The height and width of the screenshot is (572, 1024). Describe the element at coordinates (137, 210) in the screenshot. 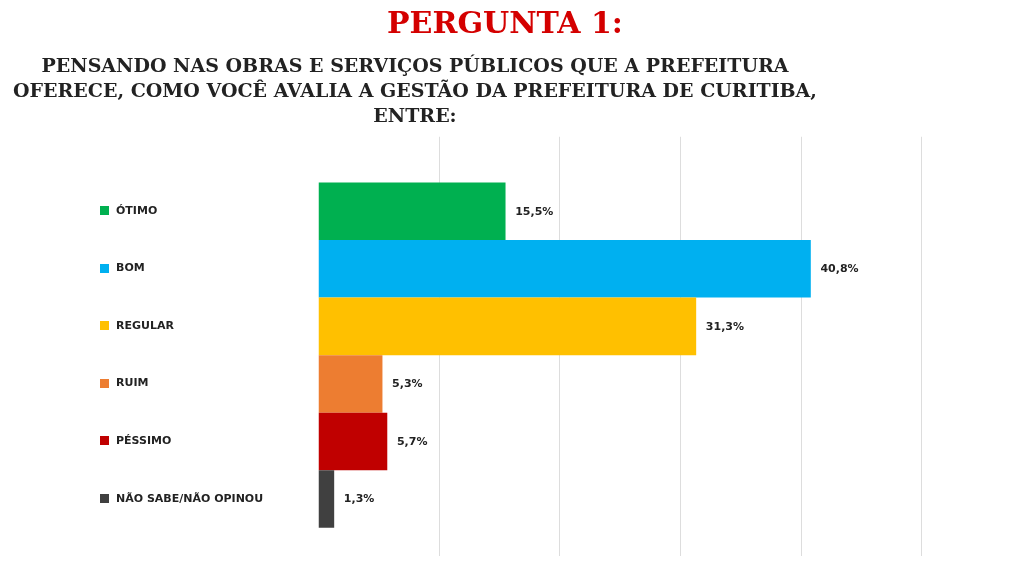

I see `y-tick-label: ÓTIMO` at that location.